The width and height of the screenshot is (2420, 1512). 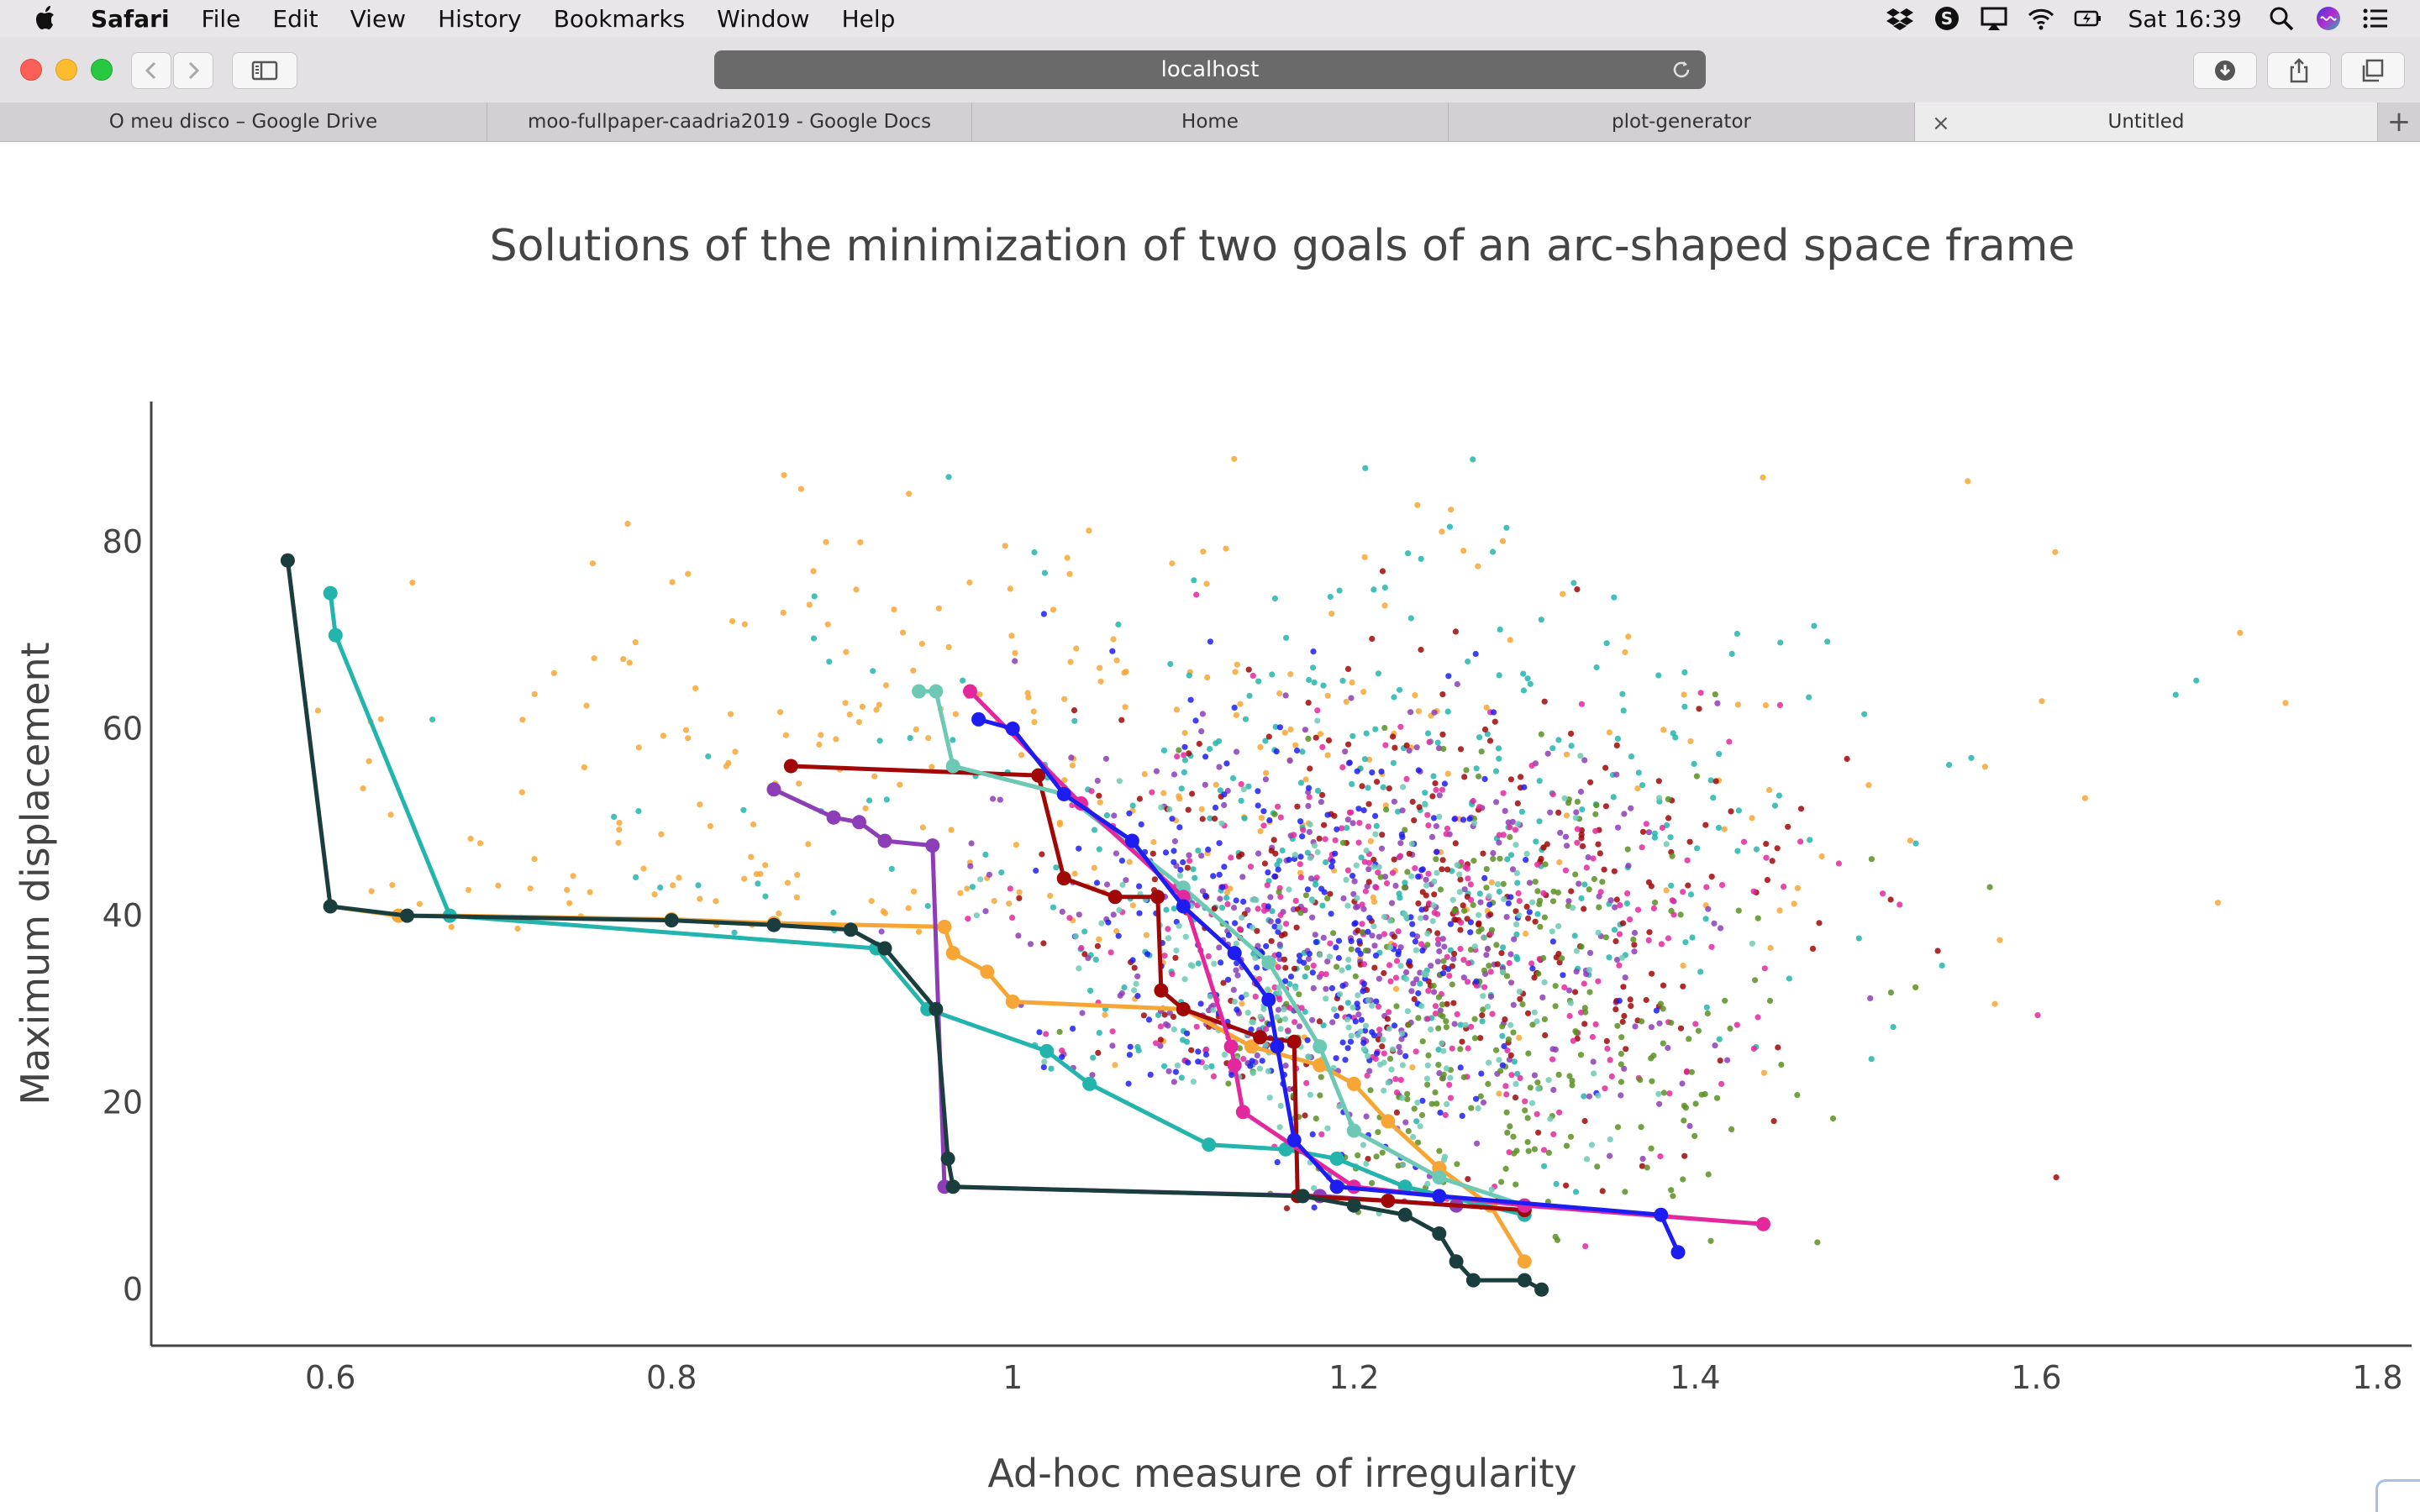 What do you see at coordinates (102, 70) in the screenshot?
I see `zoom-window-button` at bounding box center [102, 70].